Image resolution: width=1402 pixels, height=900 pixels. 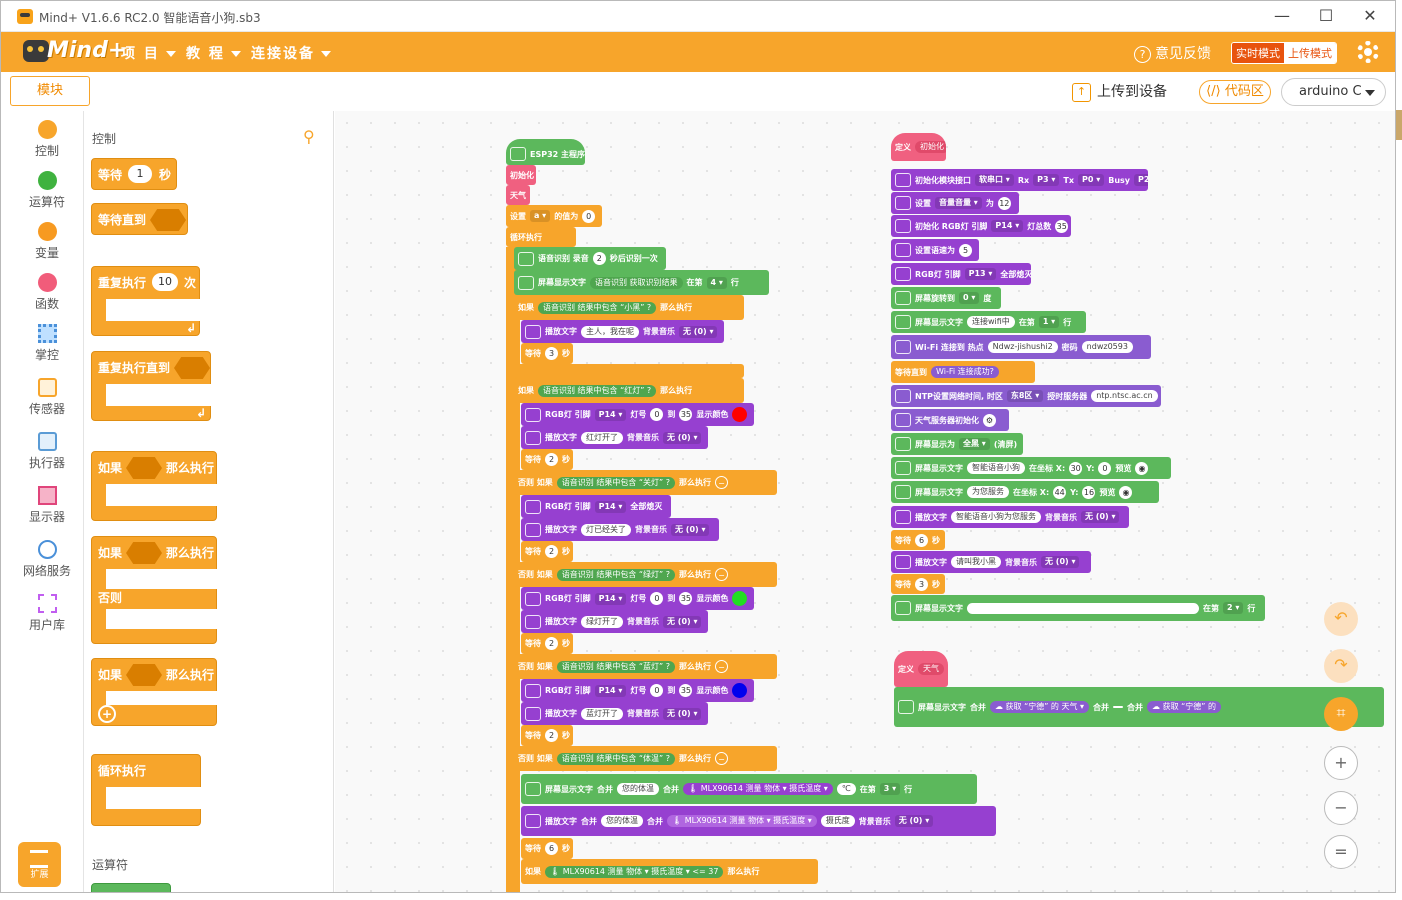 I want to click on category-operators: 运算符, so click(x=47, y=190).